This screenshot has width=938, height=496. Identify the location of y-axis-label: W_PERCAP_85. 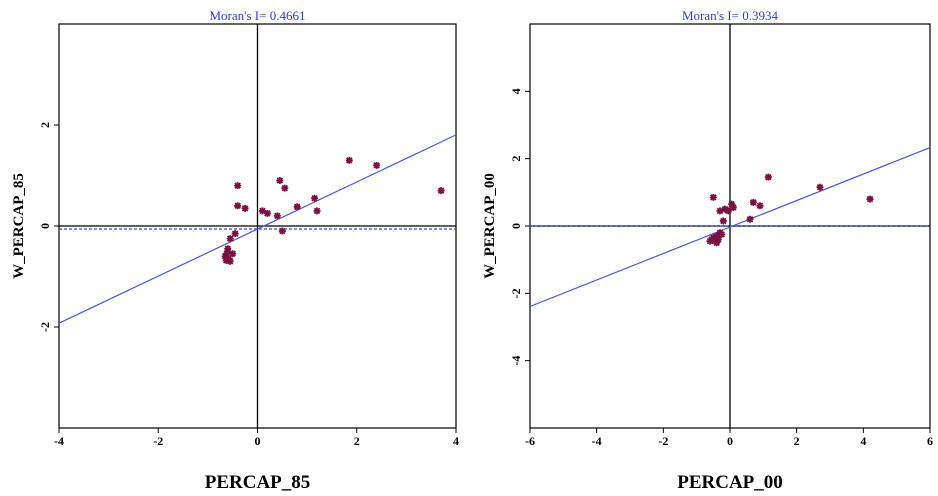
(19, 226).